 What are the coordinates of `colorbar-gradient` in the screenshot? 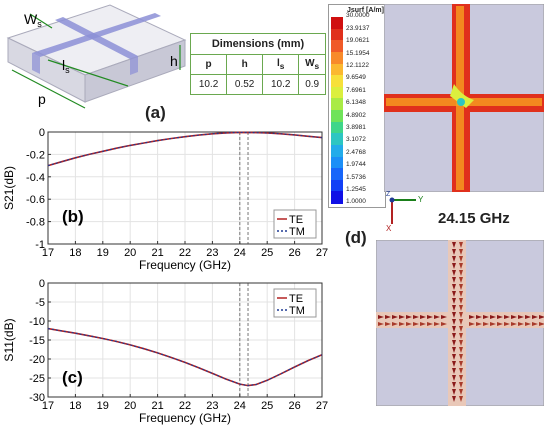 It's located at (337, 110).